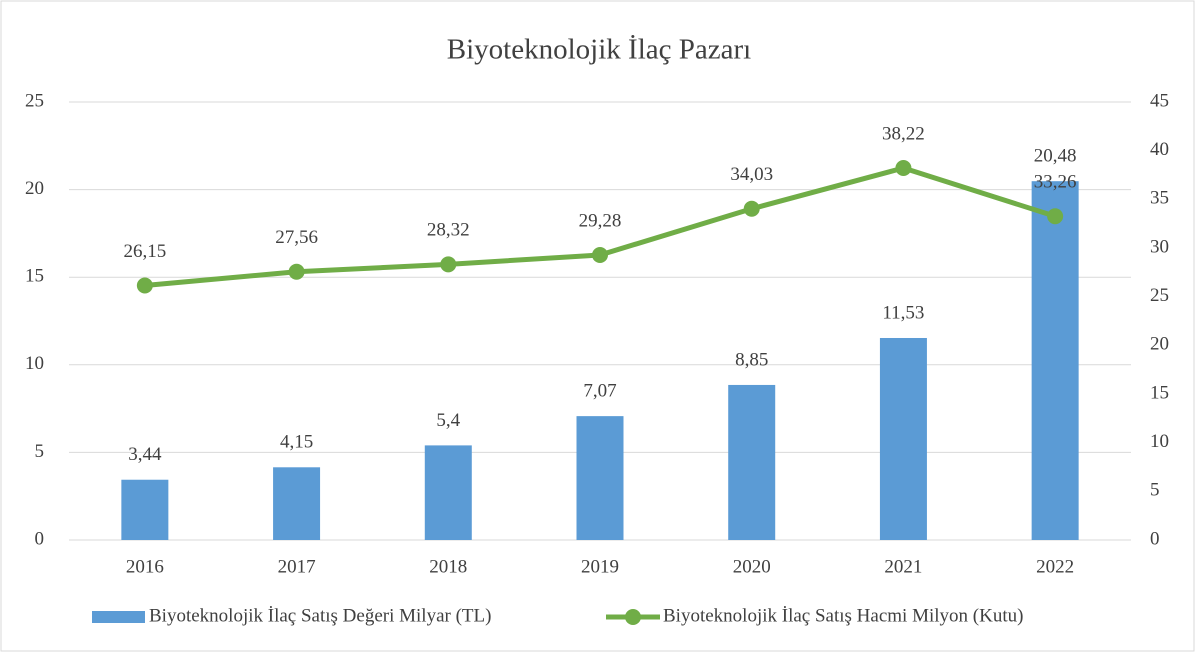 Image resolution: width=1195 pixels, height=652 pixels. Describe the element at coordinates (34, 100) in the screenshot. I see `y-tick-label: 25` at that location.